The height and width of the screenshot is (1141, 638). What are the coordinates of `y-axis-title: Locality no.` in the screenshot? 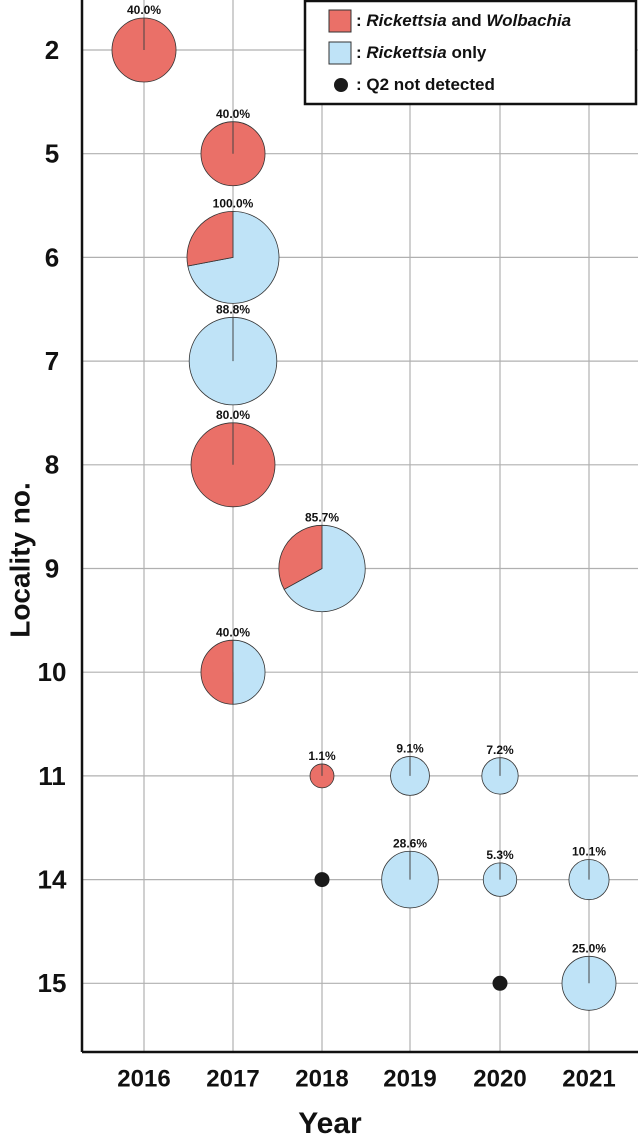 It's located at (19, 560).